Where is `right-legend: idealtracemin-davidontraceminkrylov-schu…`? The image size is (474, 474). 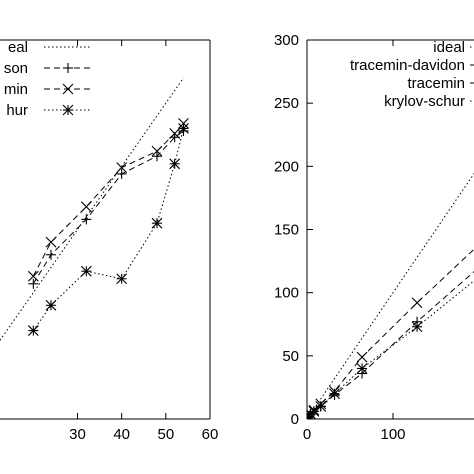 right-legend: idealtracemin-davidontraceminkrylov-schu… is located at coordinates (412, 74).